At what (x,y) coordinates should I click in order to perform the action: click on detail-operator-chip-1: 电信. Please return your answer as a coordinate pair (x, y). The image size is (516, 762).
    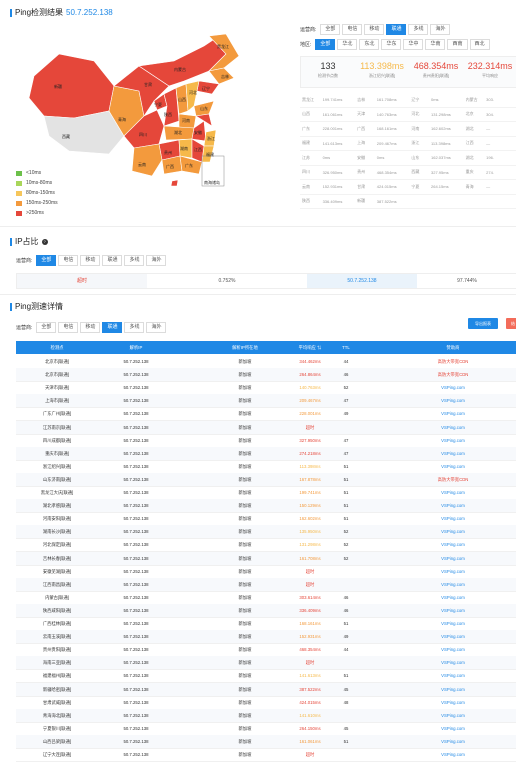
    Looking at the image, I should click on (68, 327).